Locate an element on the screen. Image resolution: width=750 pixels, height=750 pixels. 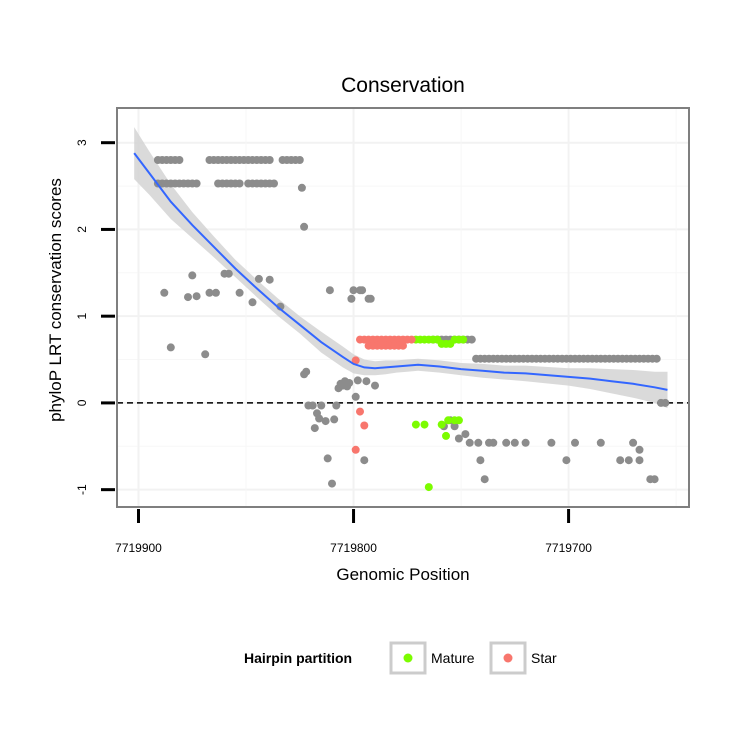
legend-label-star: Star is located at coordinates (544, 658).